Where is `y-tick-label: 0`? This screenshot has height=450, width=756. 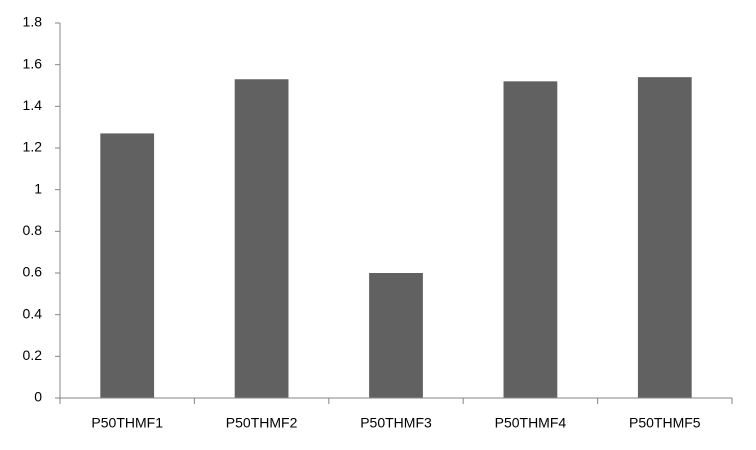
y-tick-label: 0 is located at coordinates (38, 397).